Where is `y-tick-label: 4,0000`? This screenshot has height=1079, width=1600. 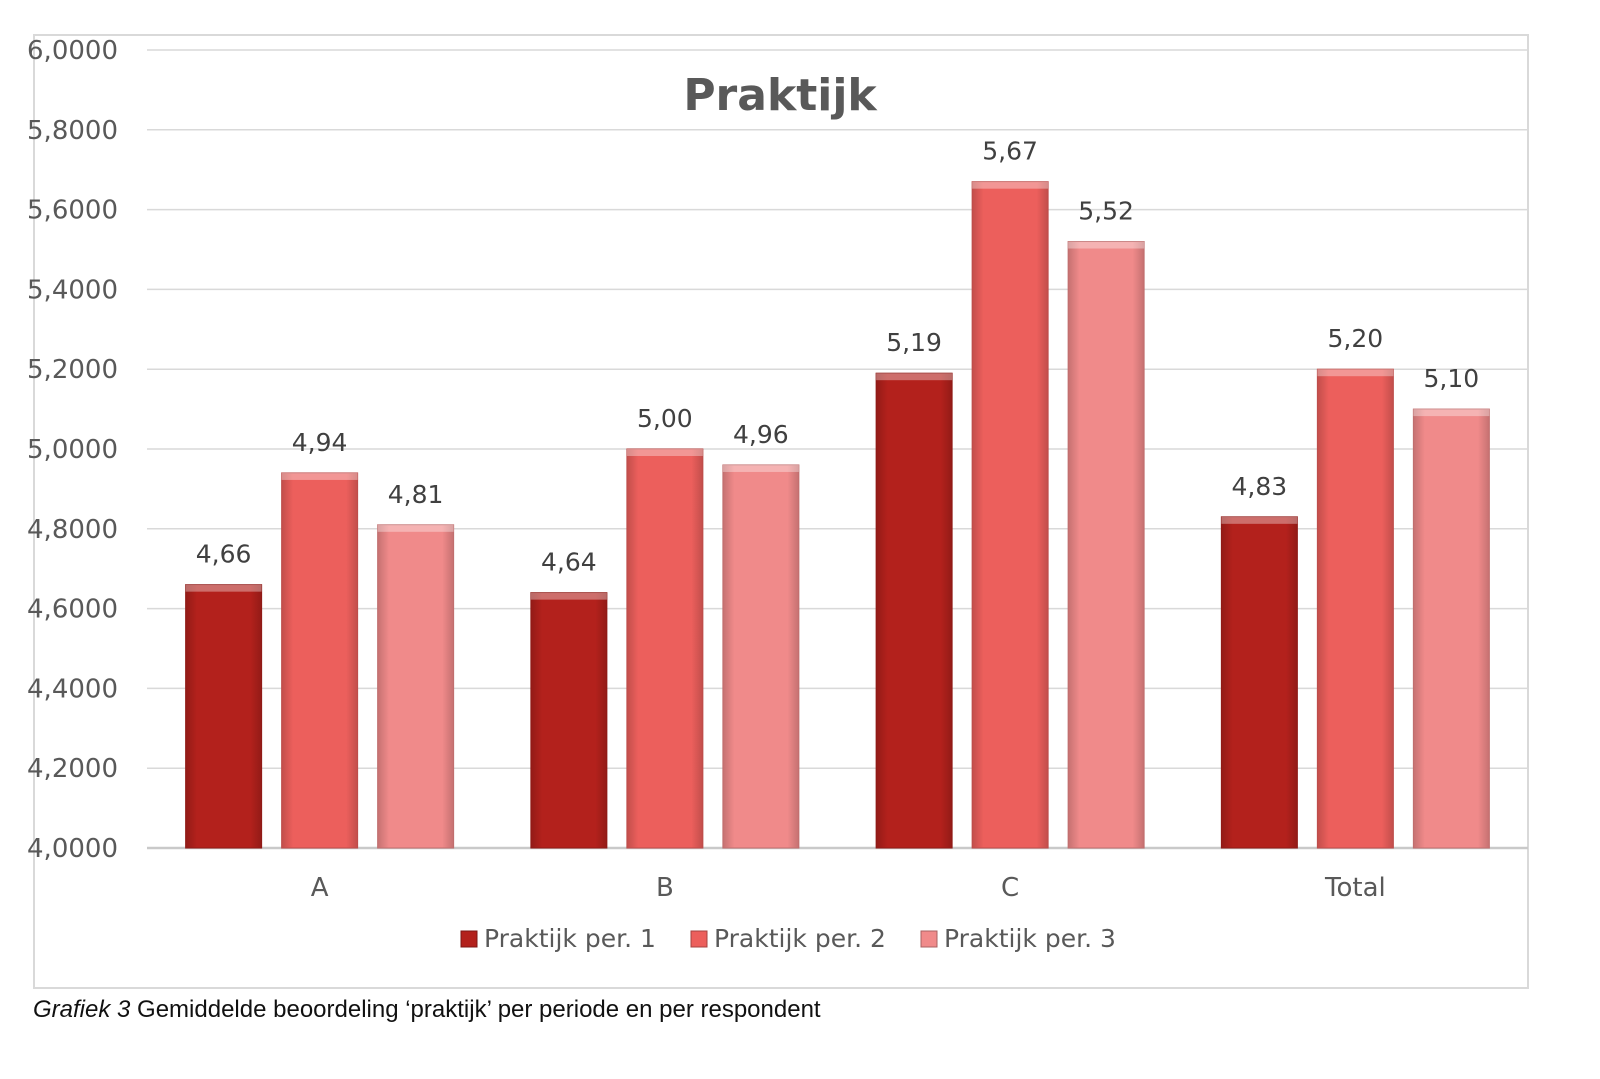 y-tick-label: 4,0000 is located at coordinates (72, 849).